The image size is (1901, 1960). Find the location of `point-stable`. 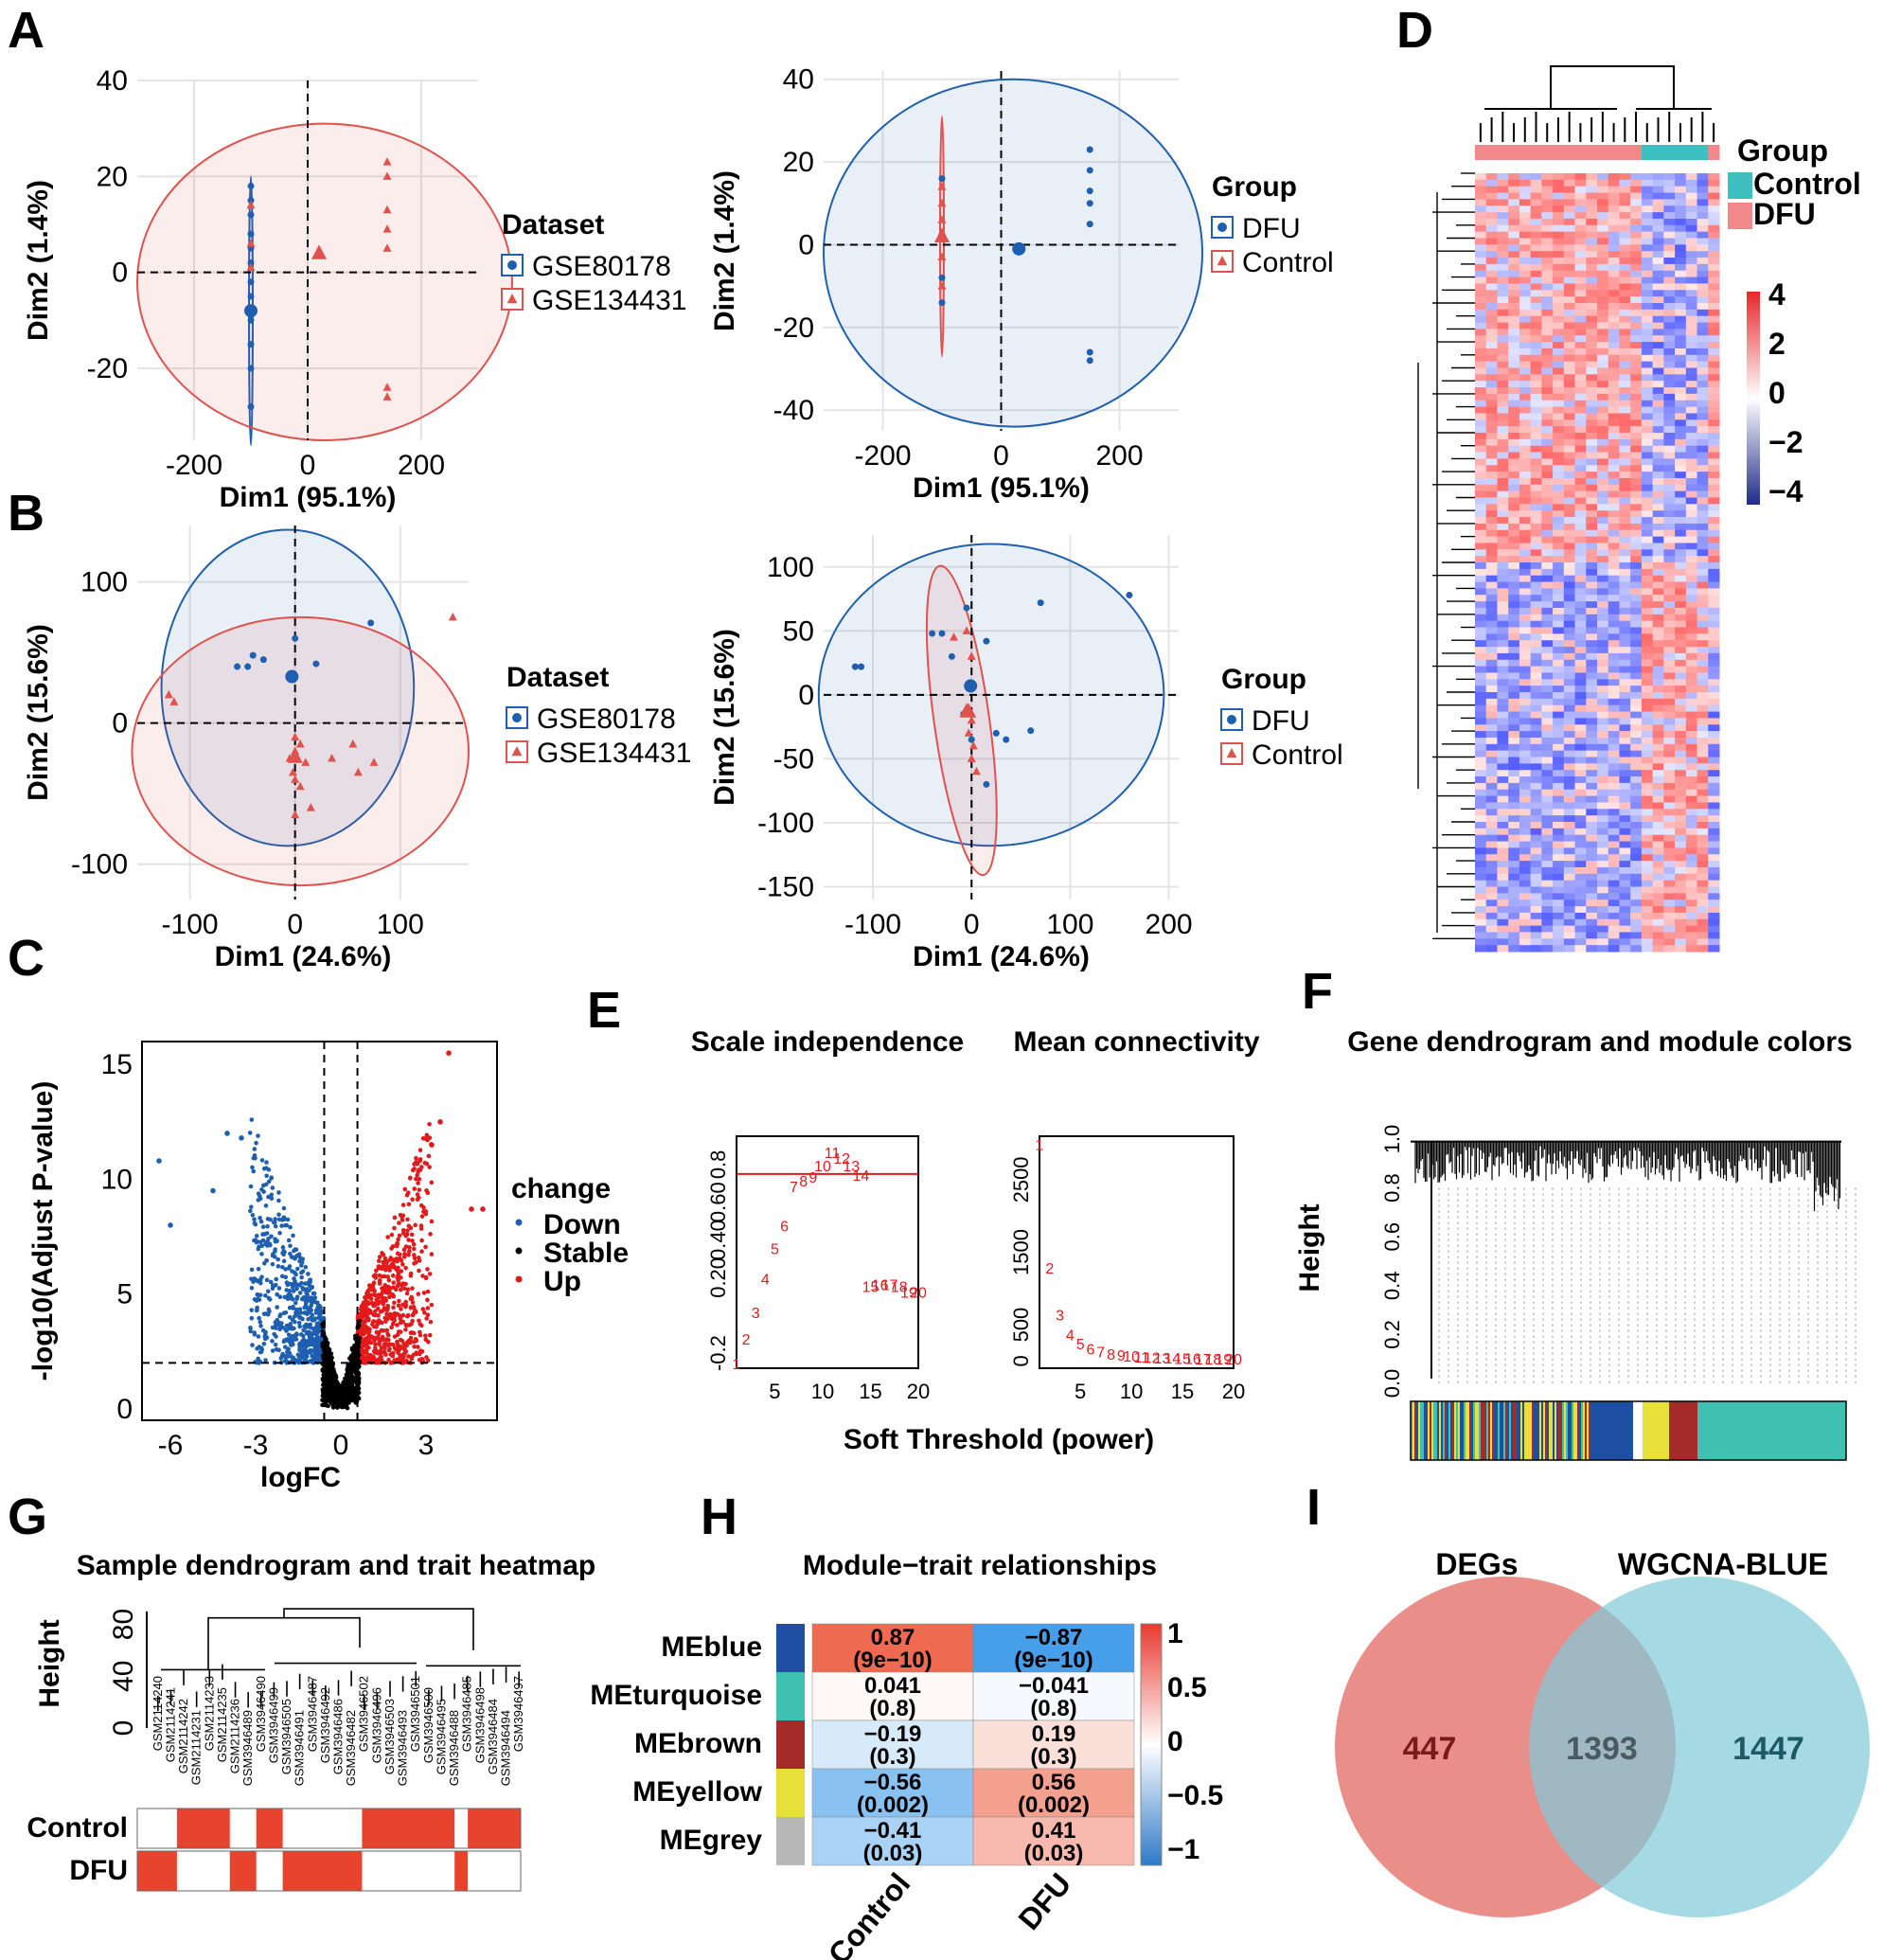

point-stable is located at coordinates (359, 1342).